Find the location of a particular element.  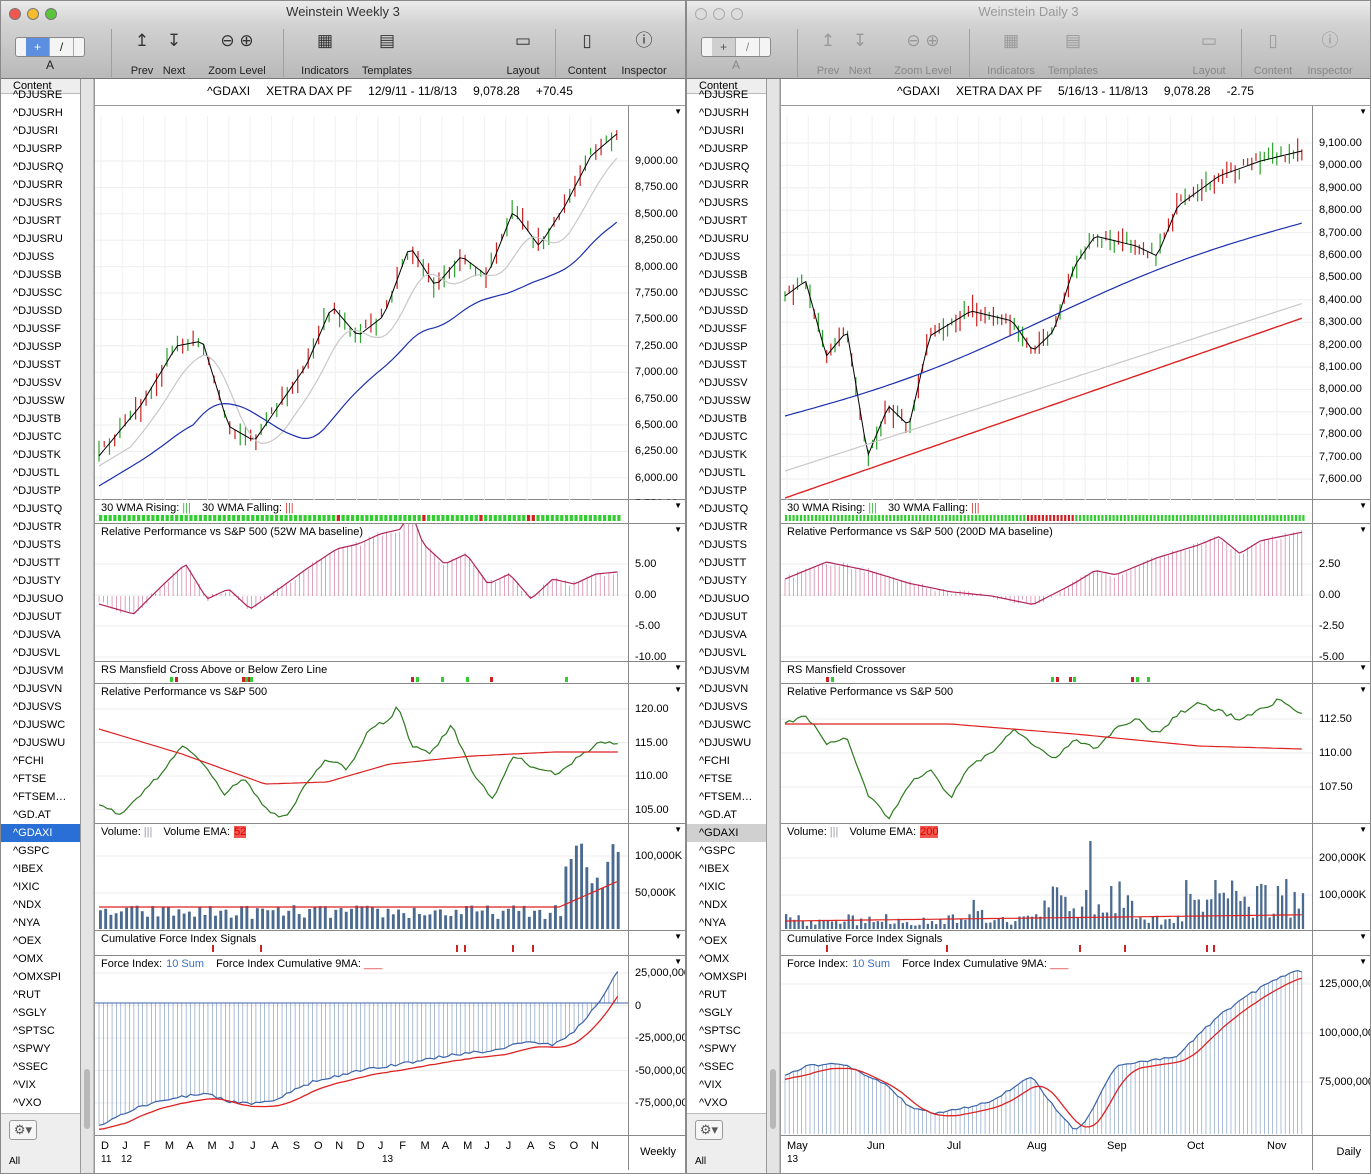

symbol-list-item: ^SPTSC is located at coordinates (34, 1031).